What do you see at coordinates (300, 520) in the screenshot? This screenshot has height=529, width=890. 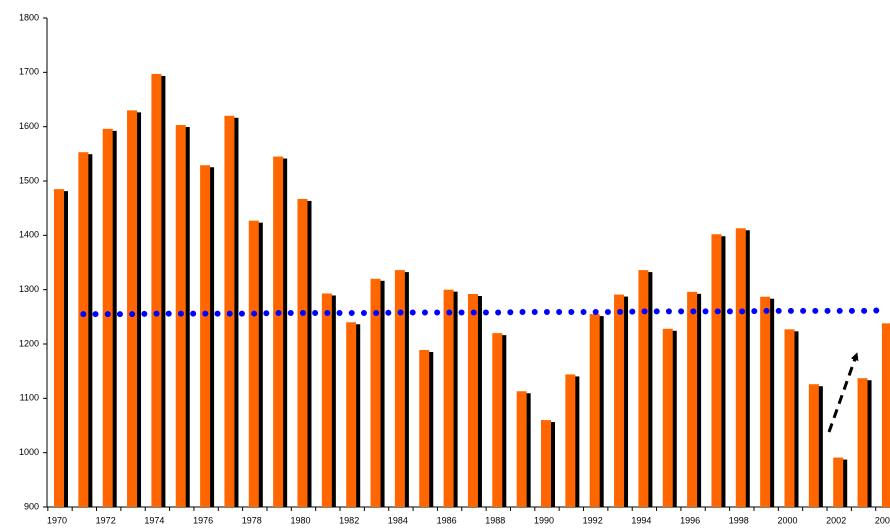 I see `x-tick-label: 1980` at bounding box center [300, 520].